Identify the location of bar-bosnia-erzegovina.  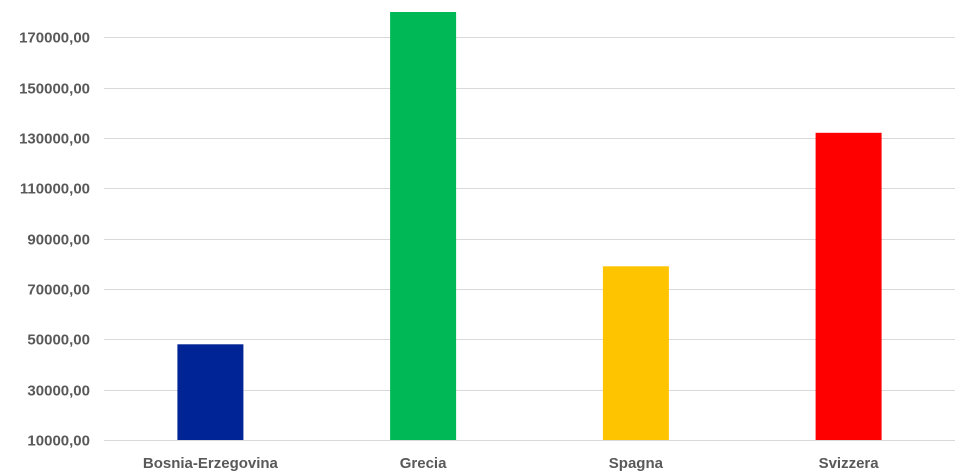
(210, 392).